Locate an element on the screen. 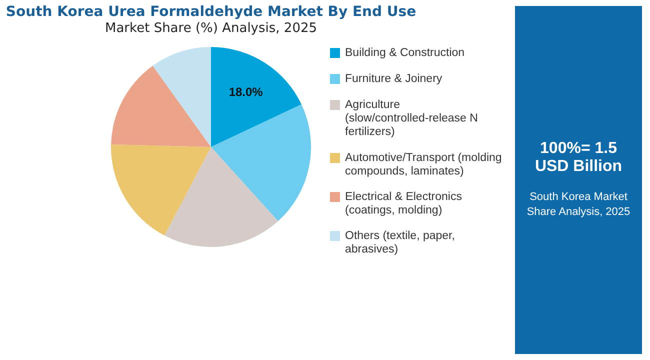  legend-label: Others (textile, paper, abrasives) is located at coordinates (400, 243).